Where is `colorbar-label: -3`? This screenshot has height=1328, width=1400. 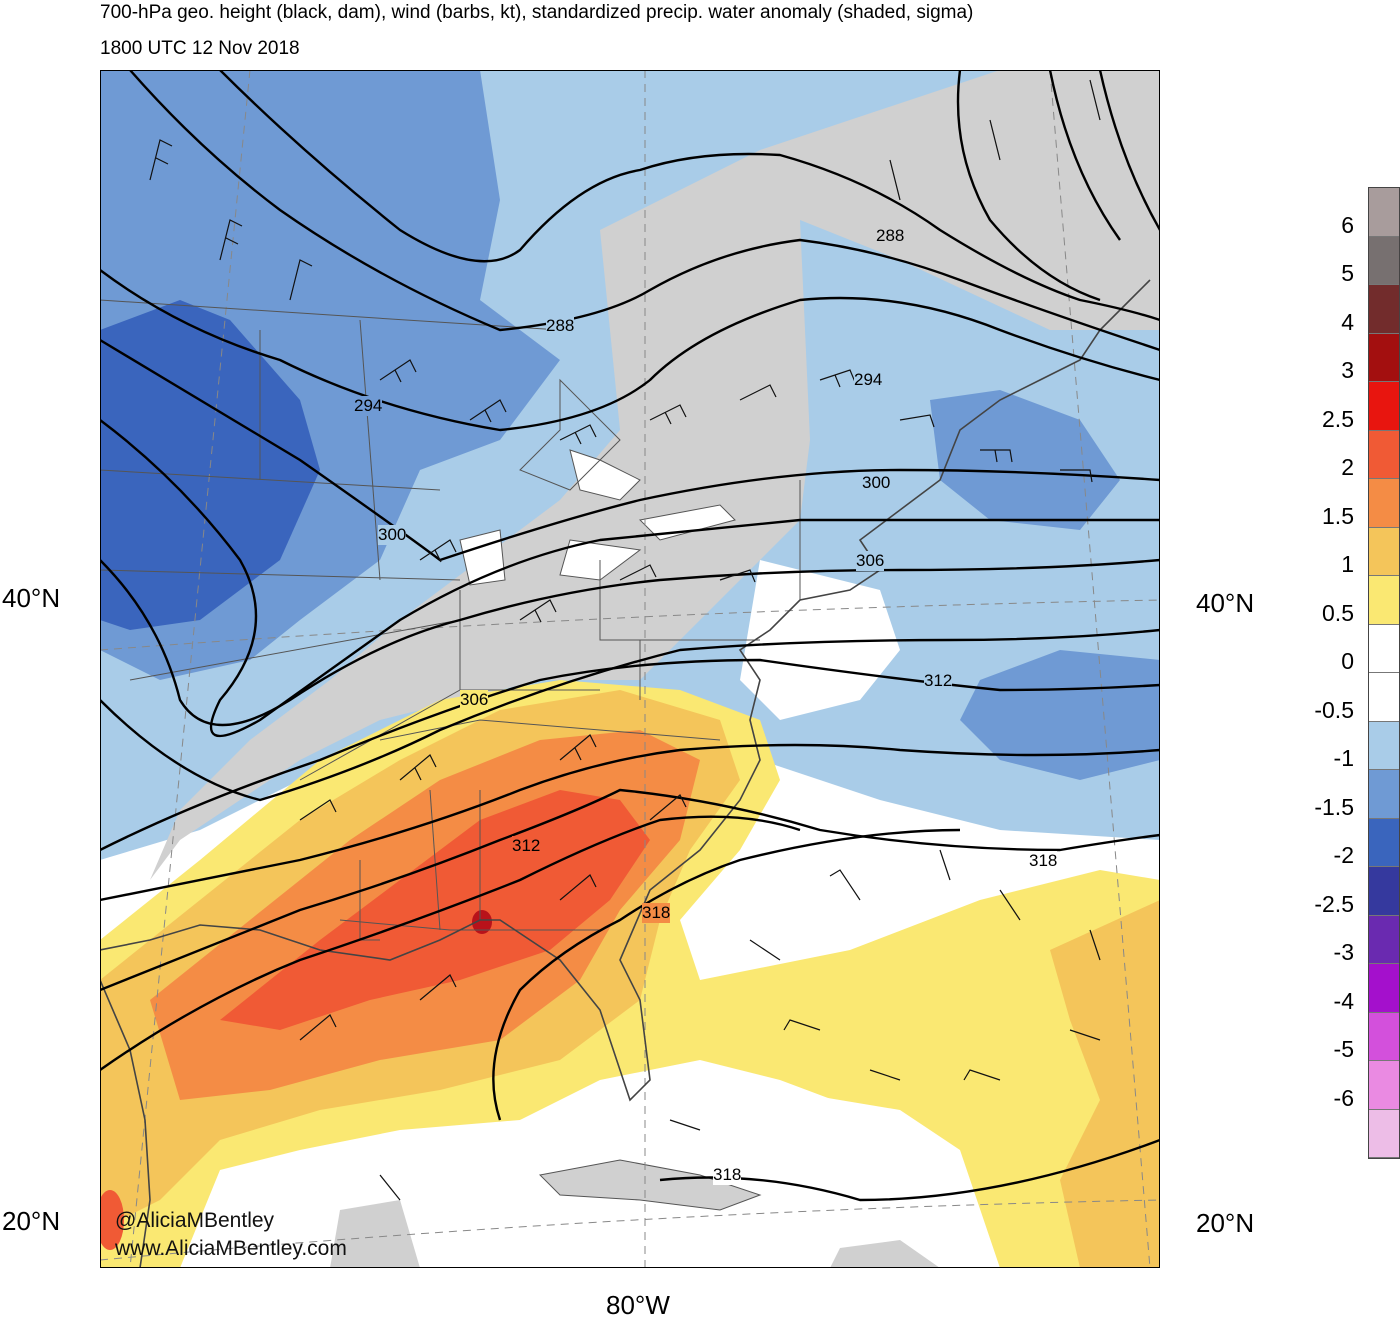
colorbar-label: -3 is located at coordinates (1343, 952).